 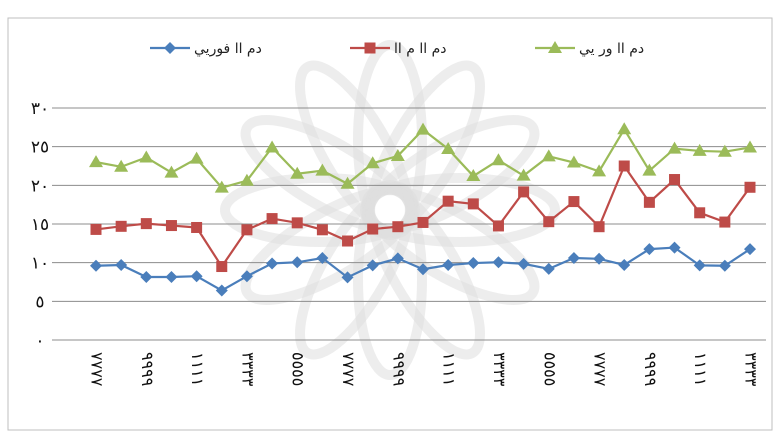 What do you see at coordinates (206, 49) in the screenshot?
I see `legend-item-1: دم اا فوريي` at bounding box center [206, 49].